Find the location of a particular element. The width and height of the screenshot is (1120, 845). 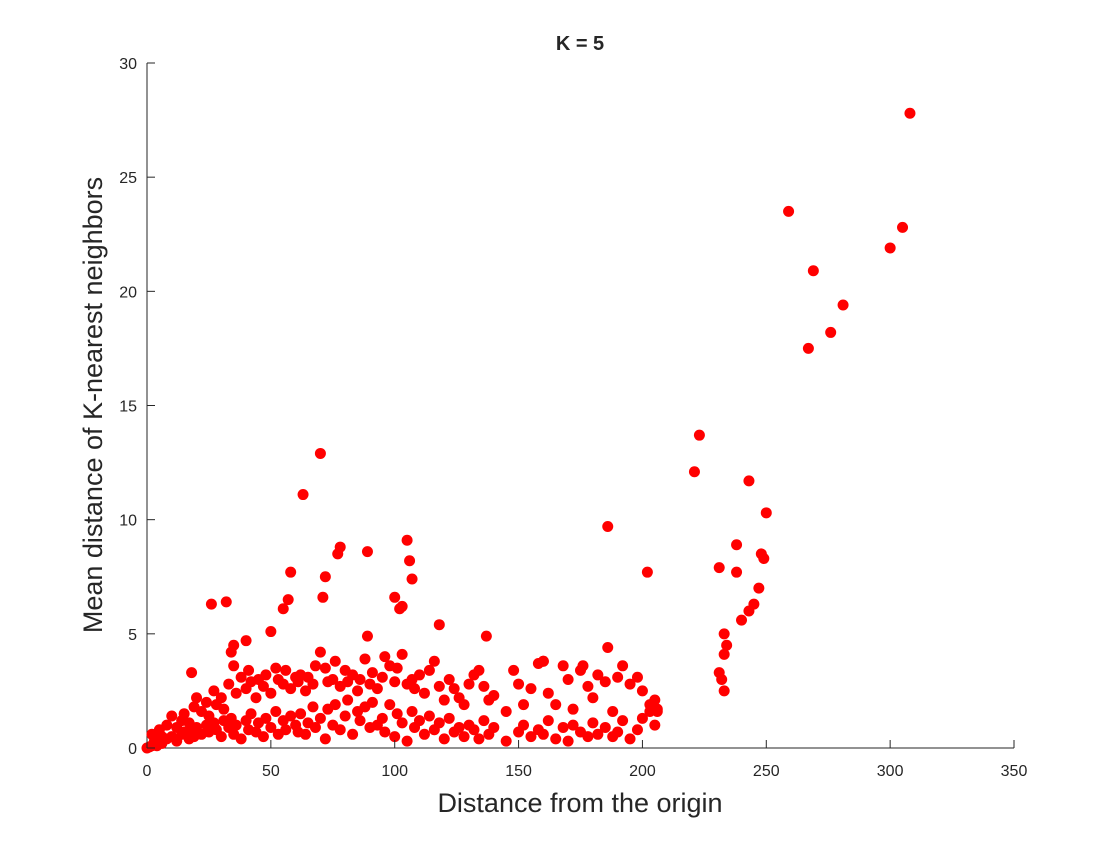

y-tick-label: 10 is located at coordinates (128, 521).